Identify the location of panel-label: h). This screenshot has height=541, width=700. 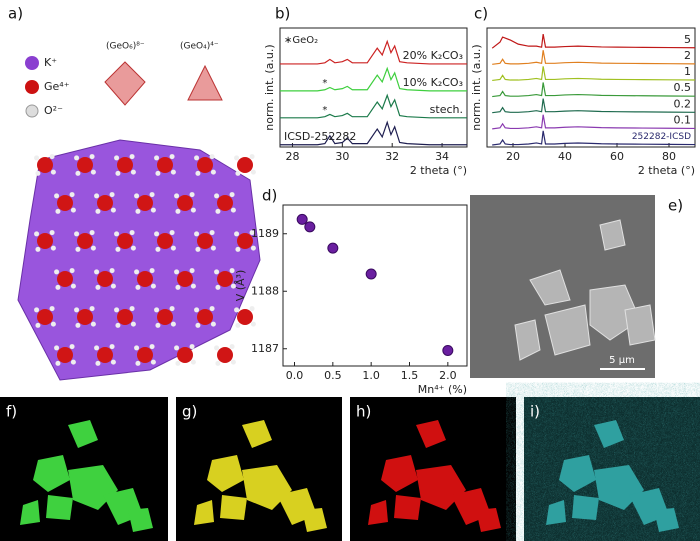
(363, 412).